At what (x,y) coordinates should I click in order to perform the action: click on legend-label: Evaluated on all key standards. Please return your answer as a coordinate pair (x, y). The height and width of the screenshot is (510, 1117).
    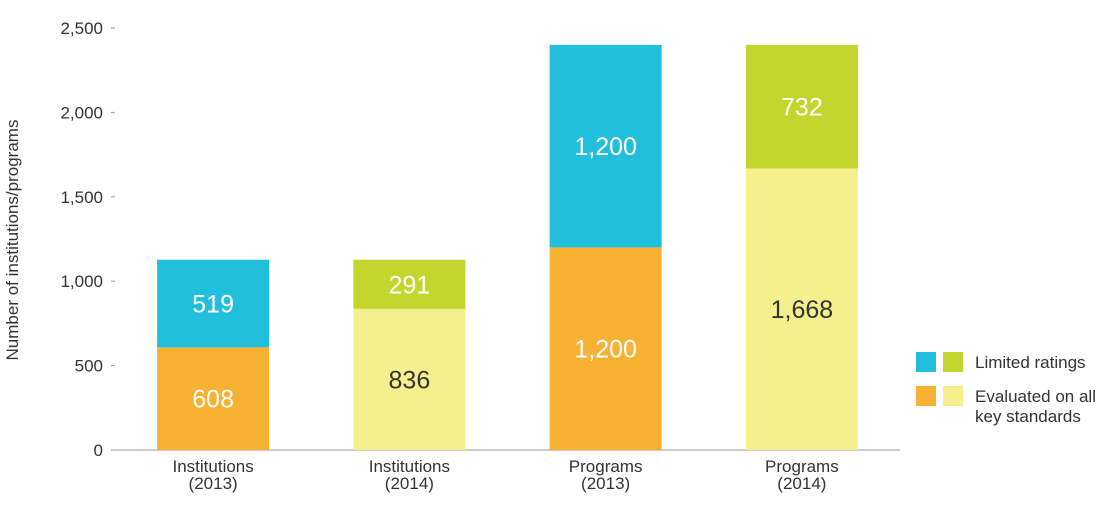
    Looking at the image, I should click on (1035, 406).